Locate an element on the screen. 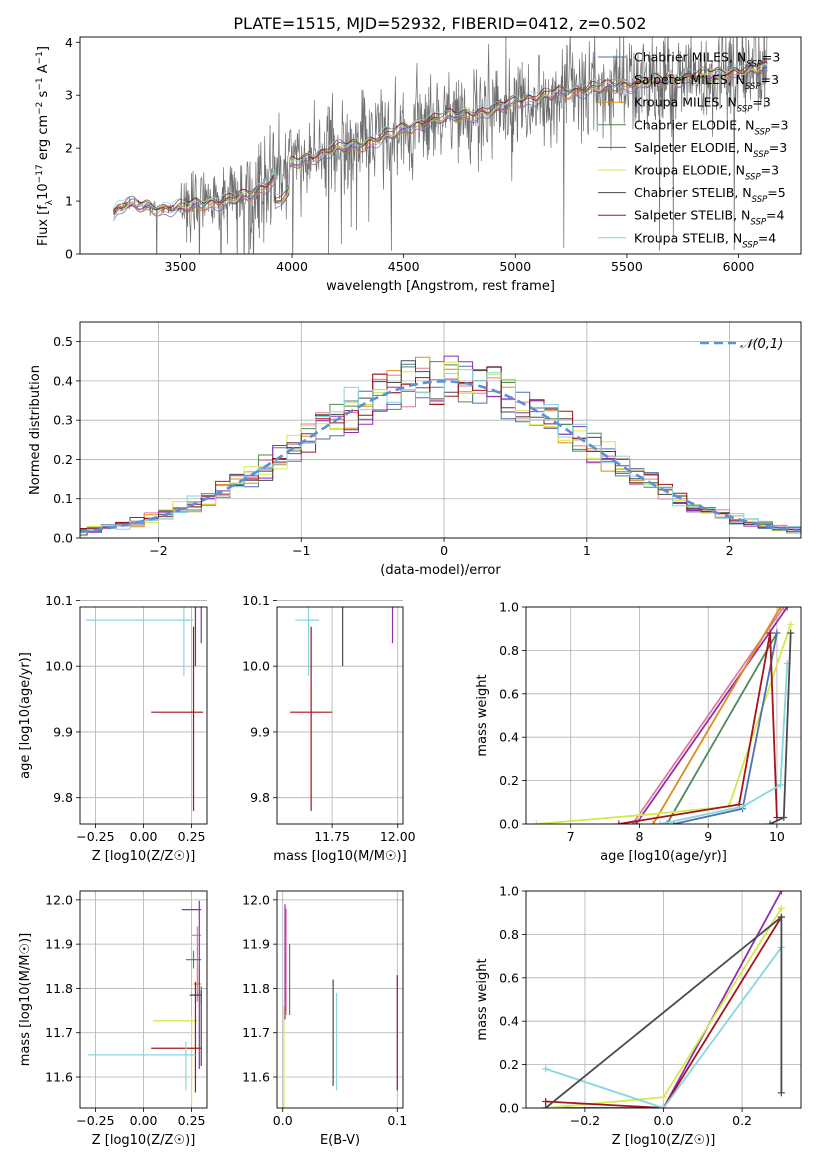  mw-vs-age-plot-area is located at coordinates (663, 715).